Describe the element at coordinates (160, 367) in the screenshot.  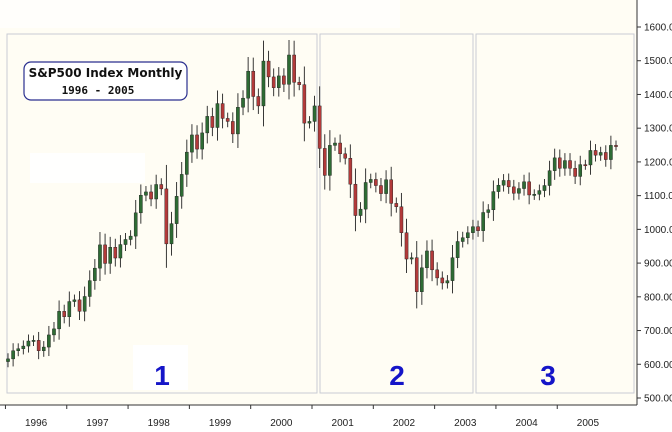
I see `phase-label-1-backdrop` at that location.